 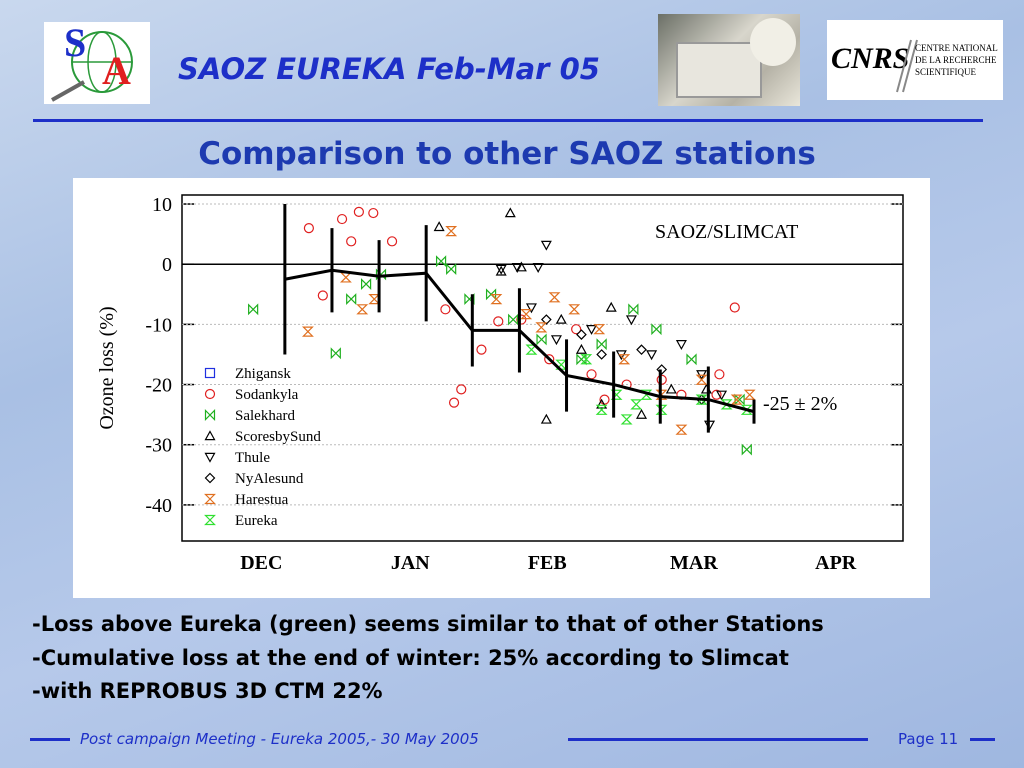 I want to click on y-tick-label: -30, so click(x=158, y=446).